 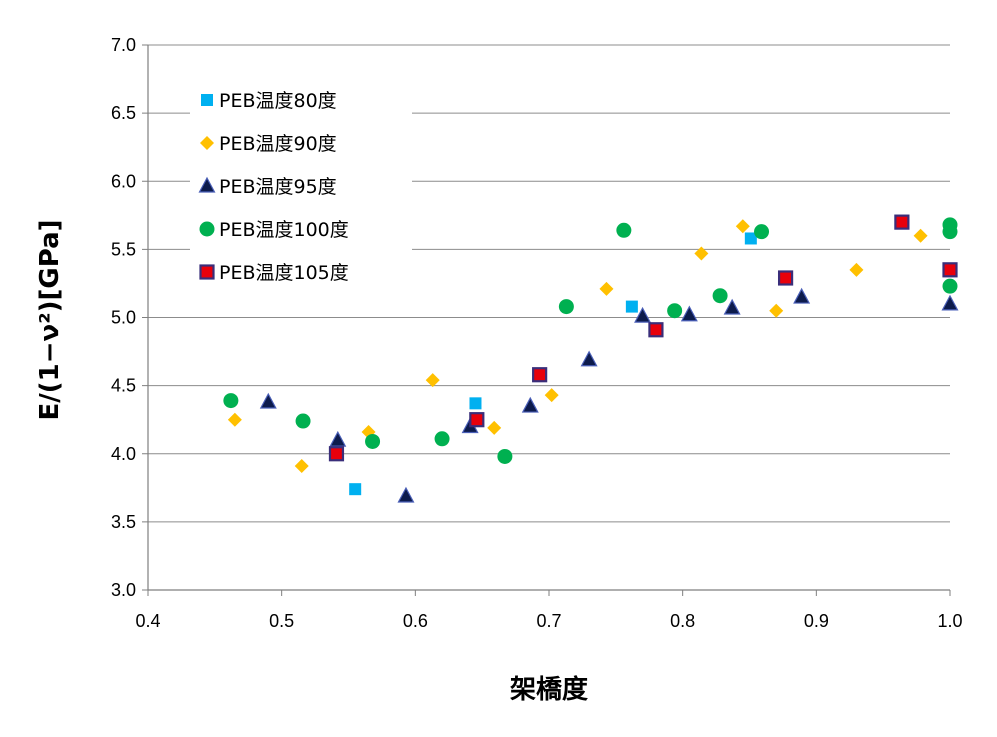 I want to click on y-tick-label: 5.5, so click(x=123, y=249).